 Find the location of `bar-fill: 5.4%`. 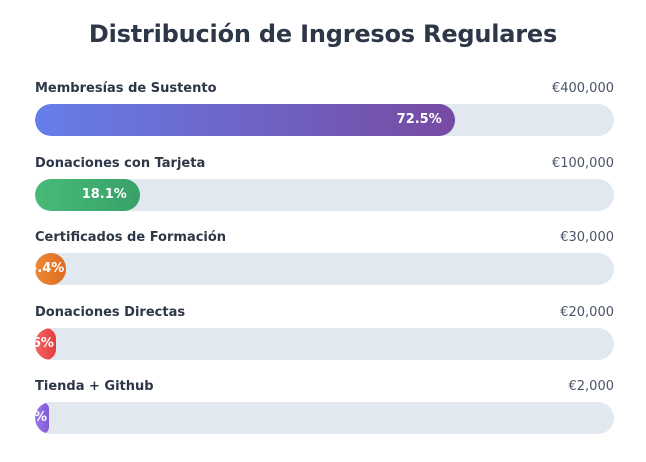

bar-fill: 5.4% is located at coordinates (51, 269).